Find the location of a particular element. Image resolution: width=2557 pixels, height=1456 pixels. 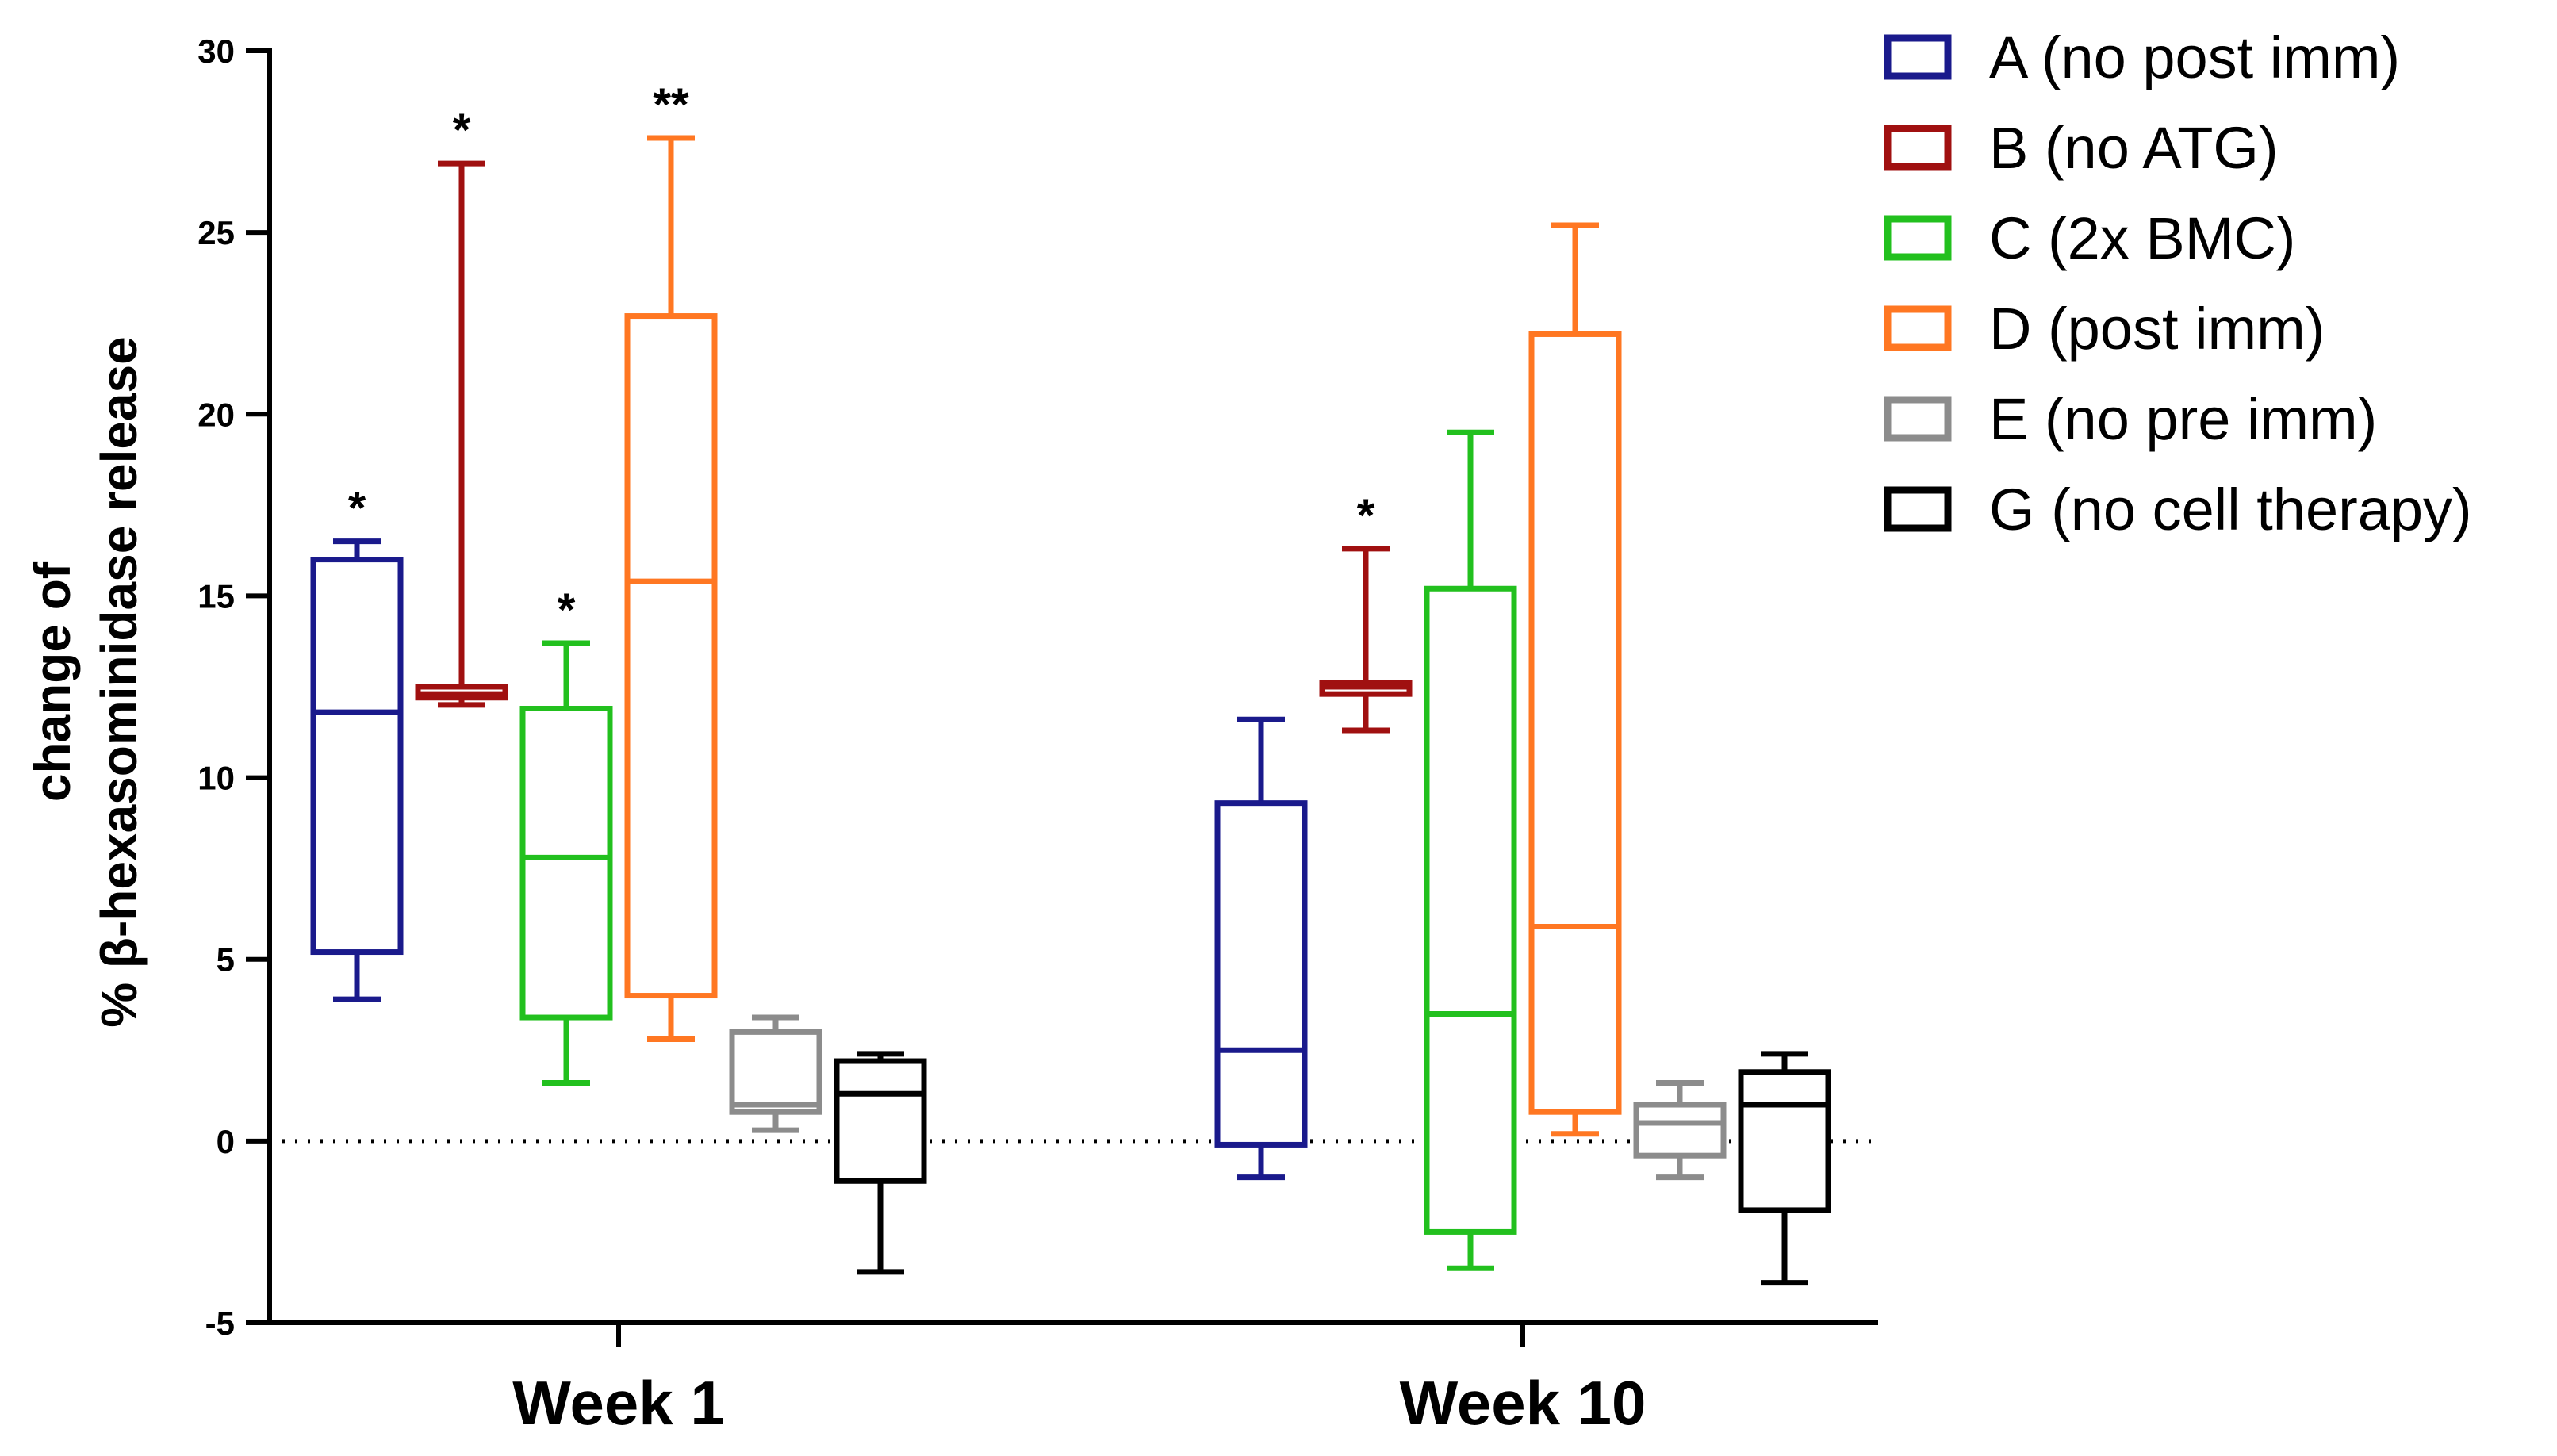

legend-entry-label: E (no pre imm) is located at coordinates (2183, 419).